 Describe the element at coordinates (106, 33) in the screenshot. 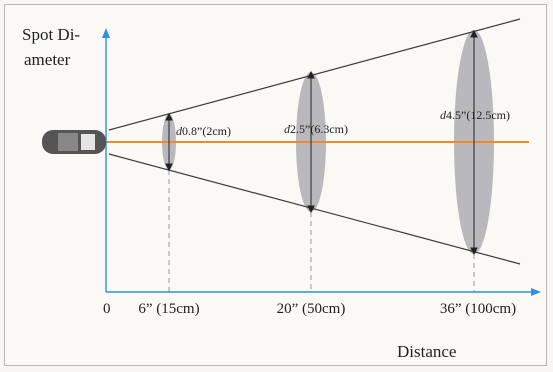

I see `y-axis-arrow` at that location.